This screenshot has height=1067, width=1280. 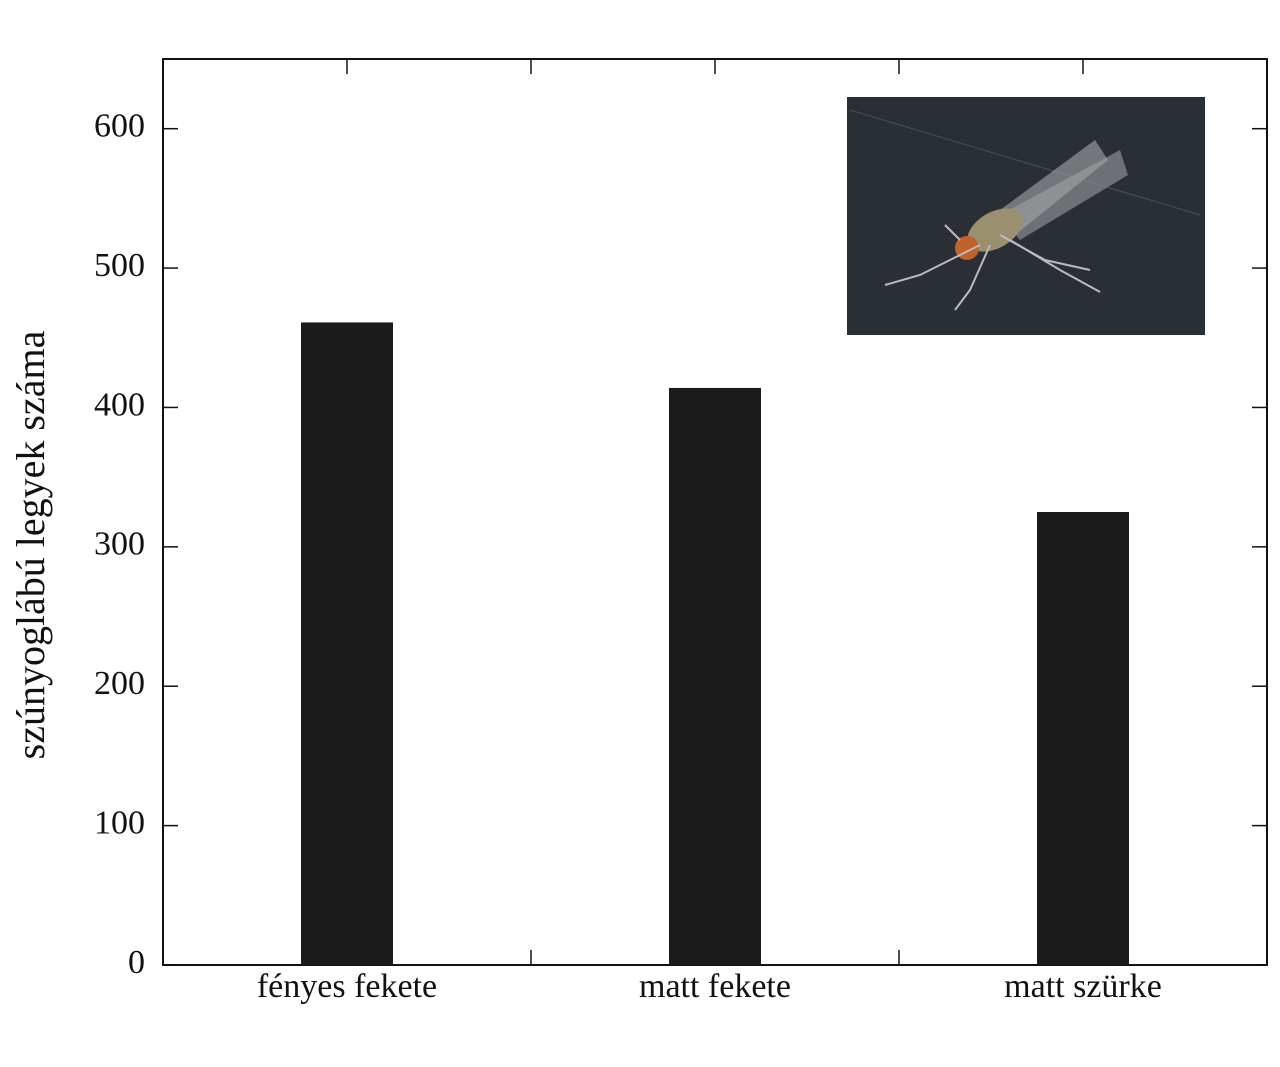 I want to click on x-tick-label: matt fekete, so click(x=715, y=986).